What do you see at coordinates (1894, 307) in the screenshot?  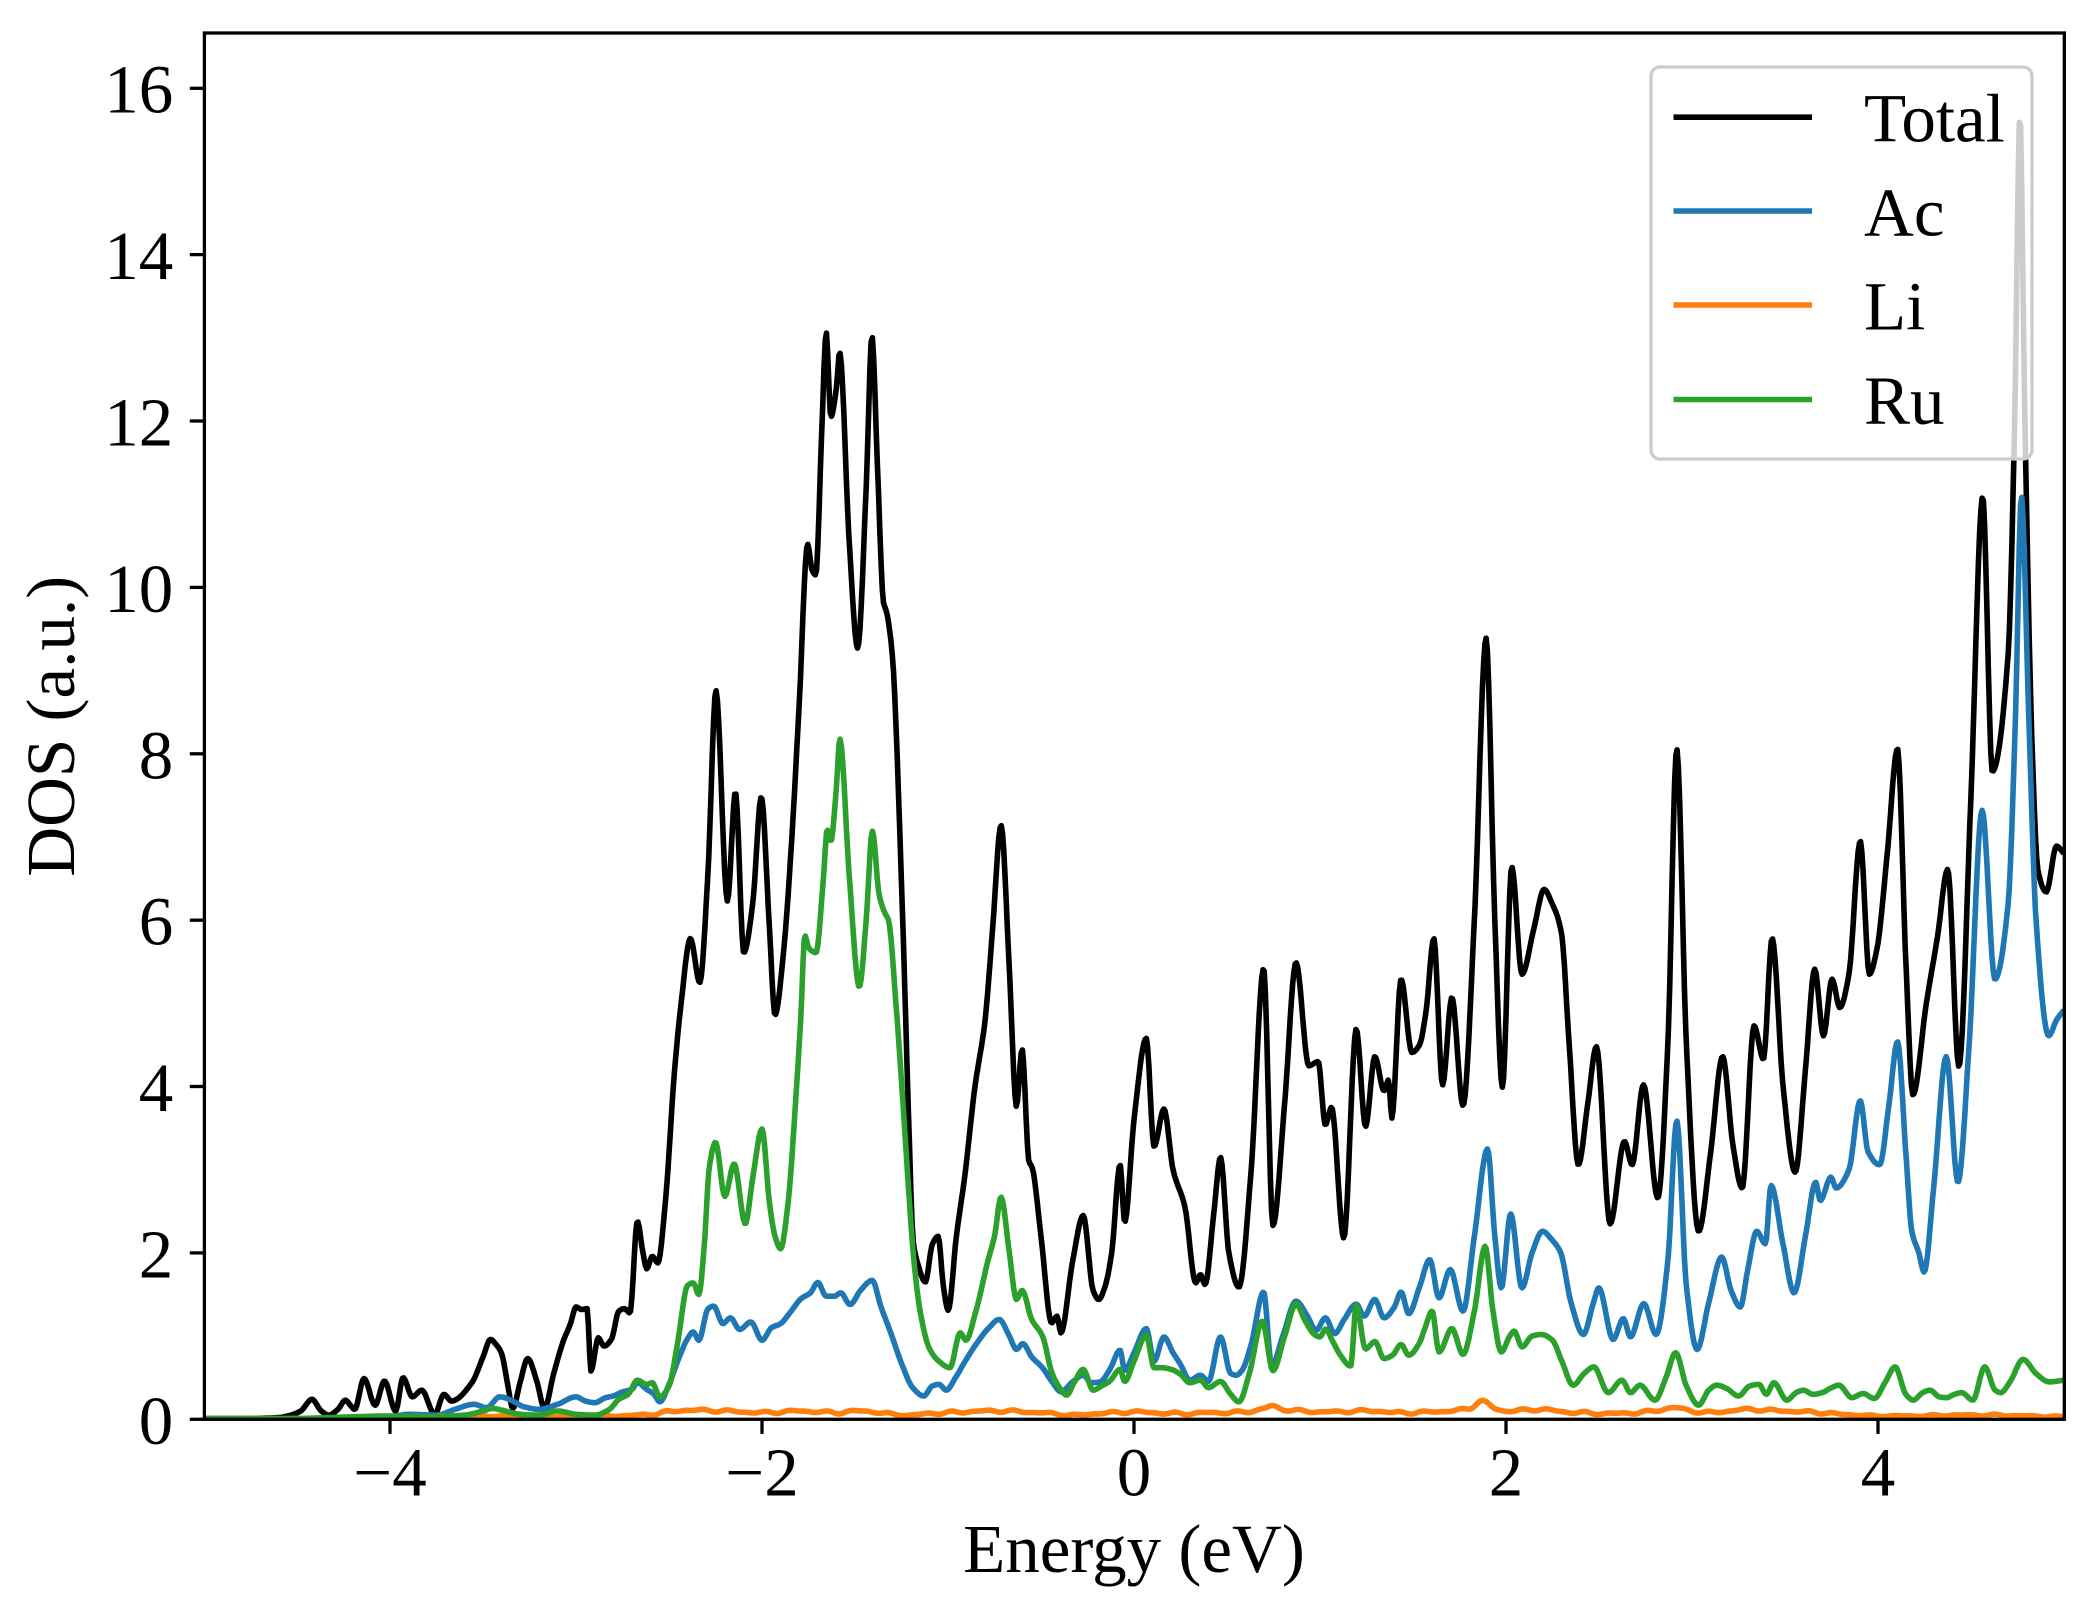 I see `svg-text: Li` at bounding box center [1894, 307].